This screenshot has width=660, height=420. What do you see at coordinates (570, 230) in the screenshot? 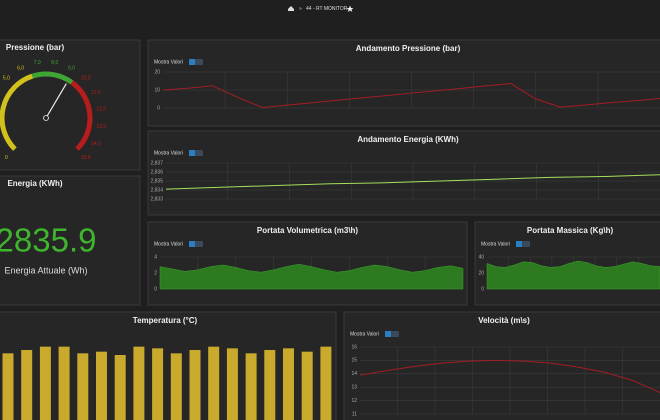
I see `chart-title: Portata Massica (Kg\h)` at bounding box center [570, 230].